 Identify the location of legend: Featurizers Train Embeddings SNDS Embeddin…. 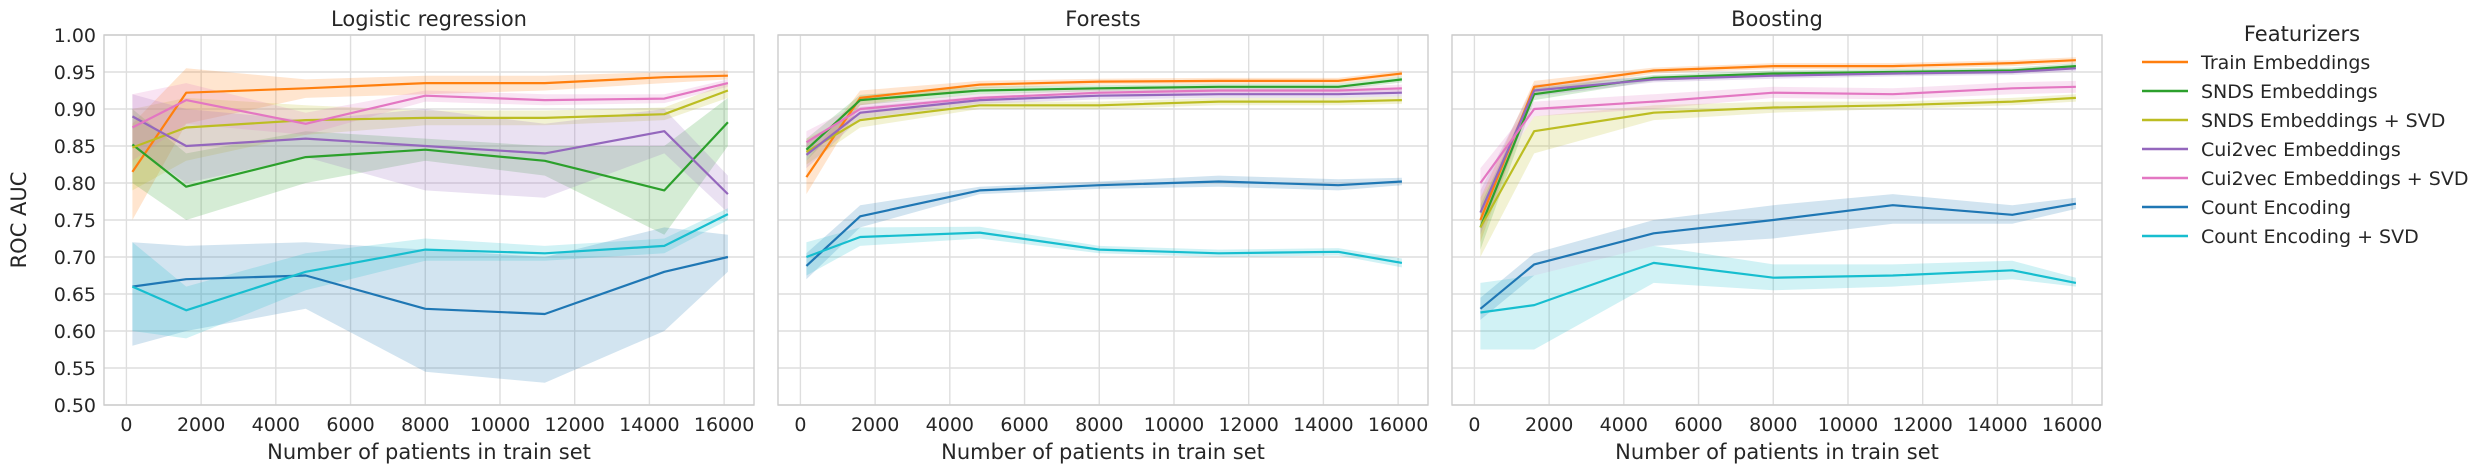
(2305, 135).